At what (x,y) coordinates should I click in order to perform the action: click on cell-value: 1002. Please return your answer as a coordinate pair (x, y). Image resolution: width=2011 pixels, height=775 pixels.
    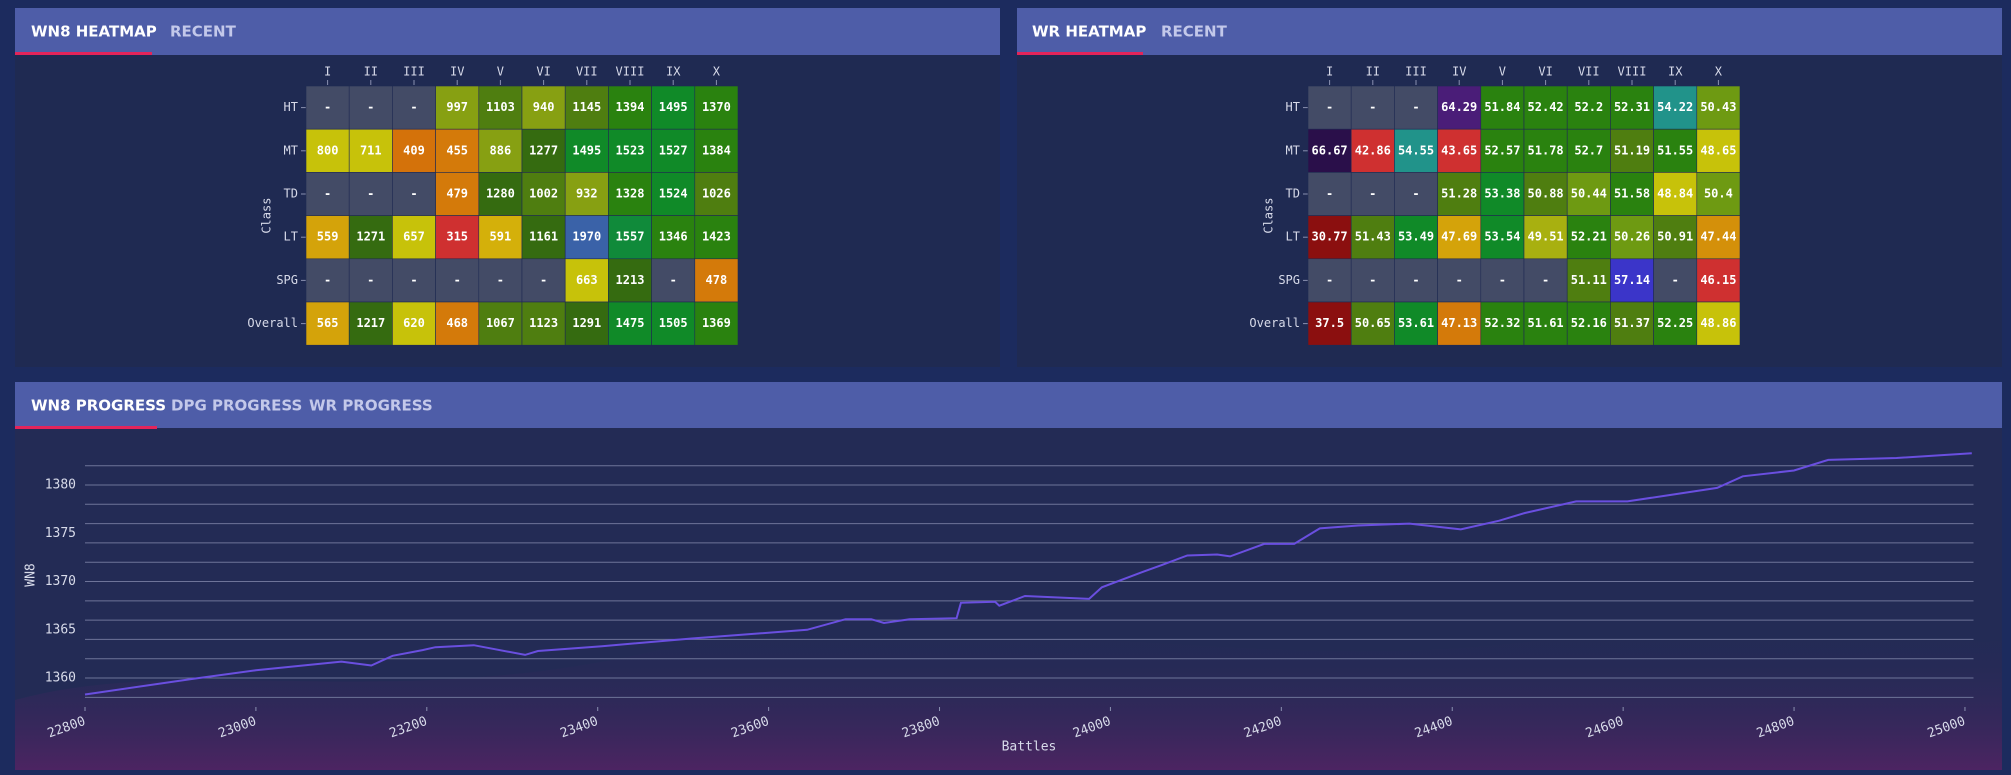
    Looking at the image, I should click on (543, 194).